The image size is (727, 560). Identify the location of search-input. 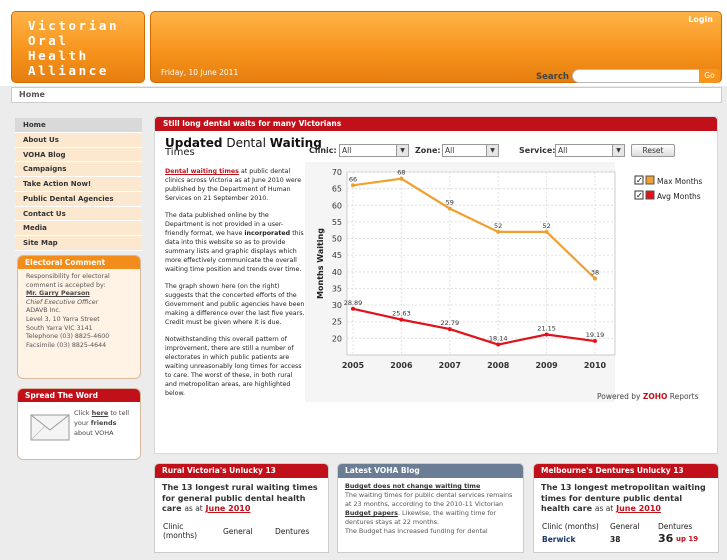
(636, 76).